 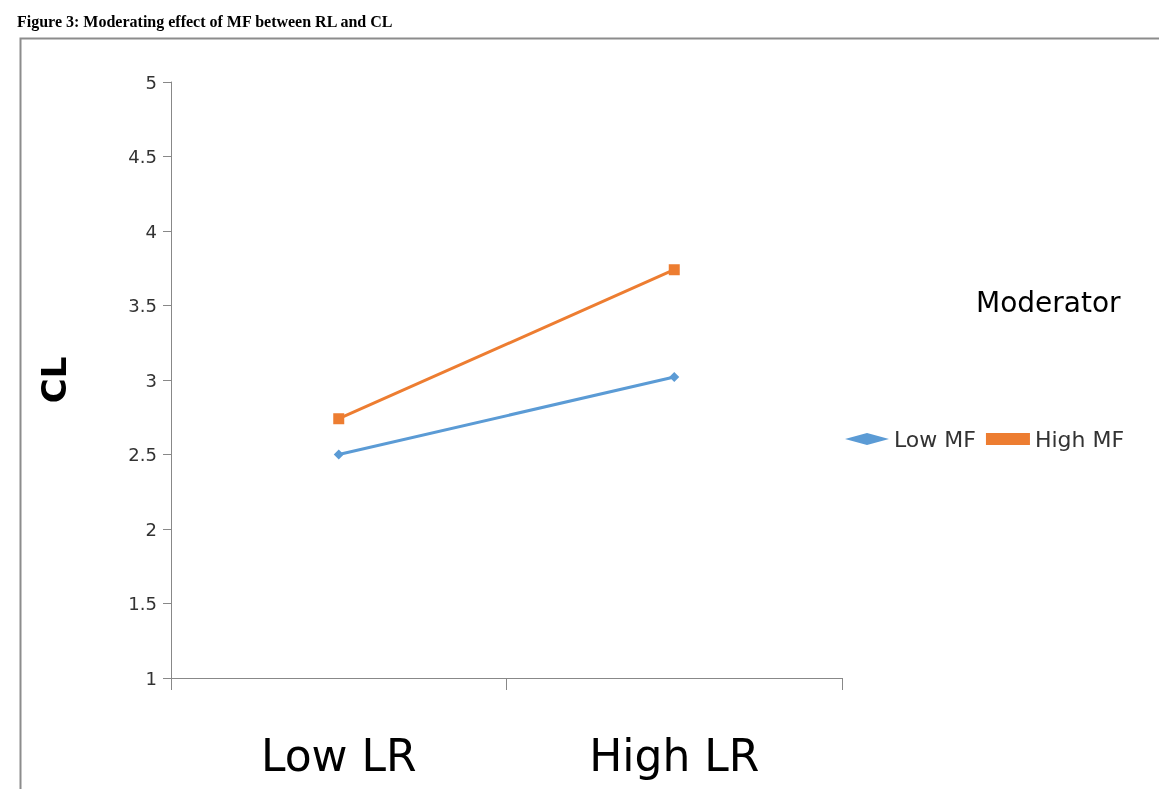 I want to click on y-axis-title: CL, so click(x=54, y=380).